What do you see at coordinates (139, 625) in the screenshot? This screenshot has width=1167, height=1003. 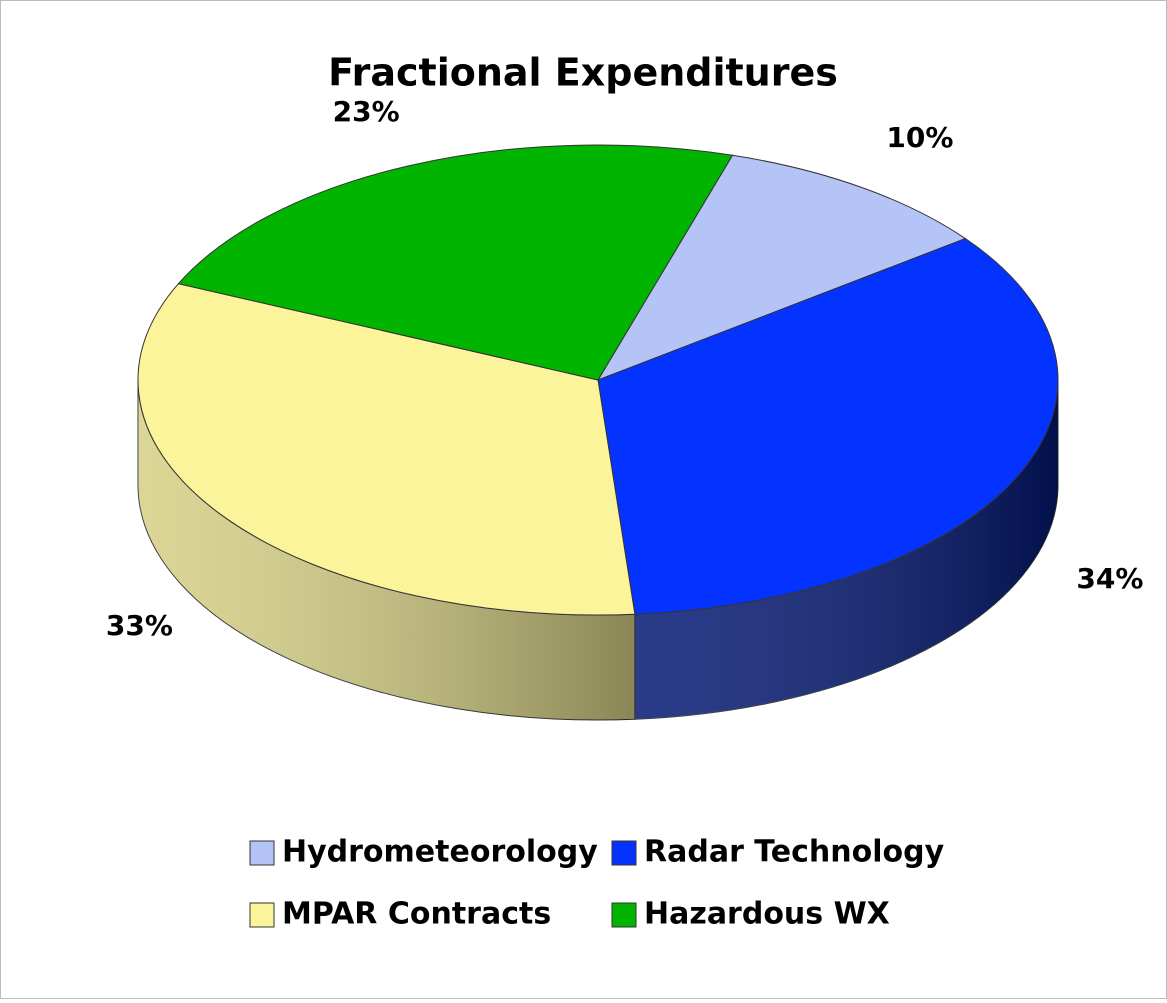 I see `data-label: 33%` at bounding box center [139, 625].